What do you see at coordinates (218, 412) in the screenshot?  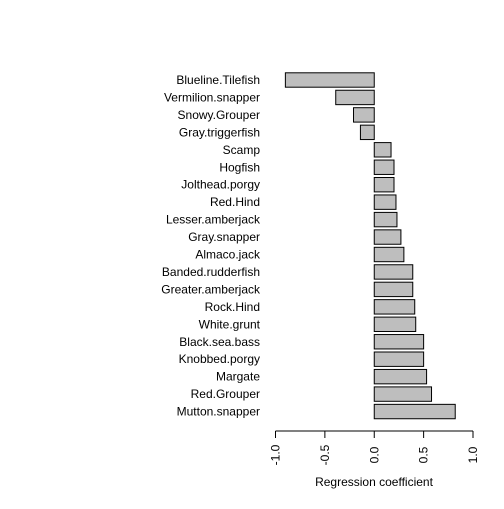 I see `category-label: Mutton.snapper` at bounding box center [218, 412].